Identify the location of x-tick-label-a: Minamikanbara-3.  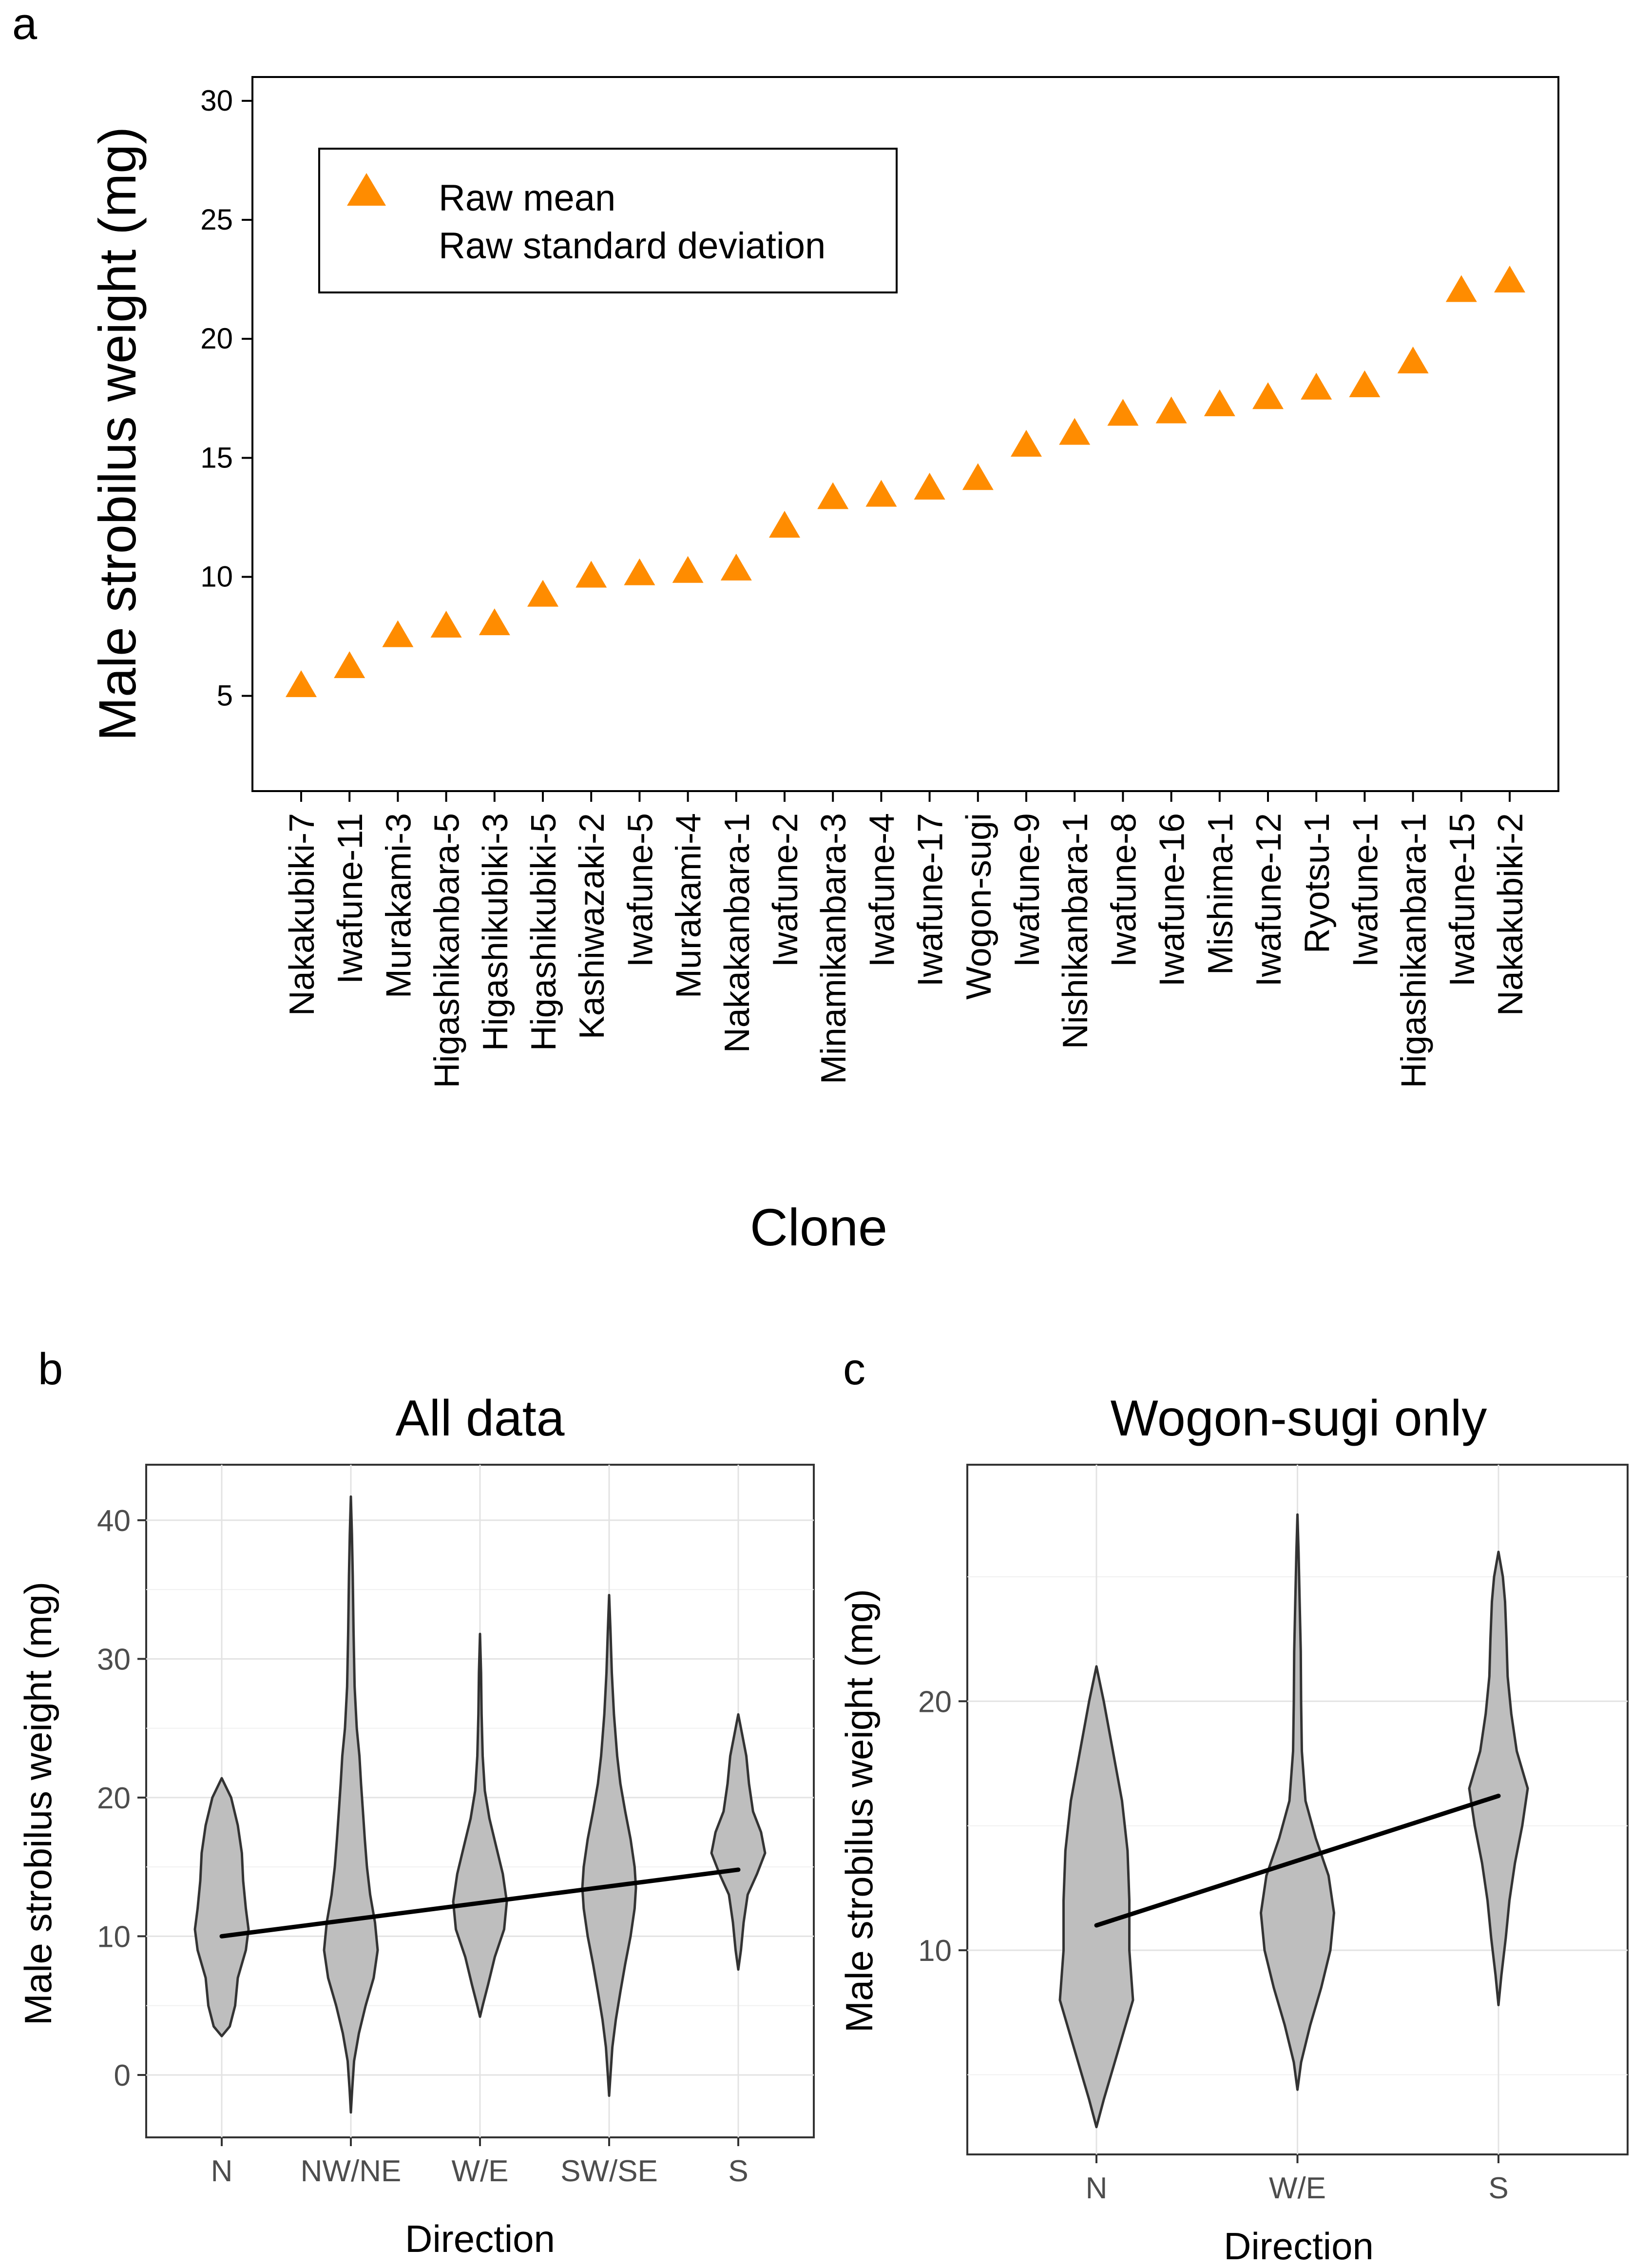
(833, 948).